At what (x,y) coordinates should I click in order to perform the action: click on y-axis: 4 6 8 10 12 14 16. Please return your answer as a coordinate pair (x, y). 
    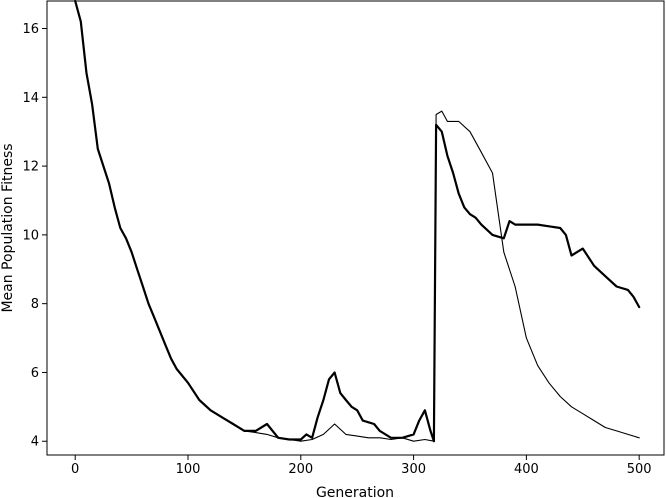
    Looking at the image, I should click on (34, 236).